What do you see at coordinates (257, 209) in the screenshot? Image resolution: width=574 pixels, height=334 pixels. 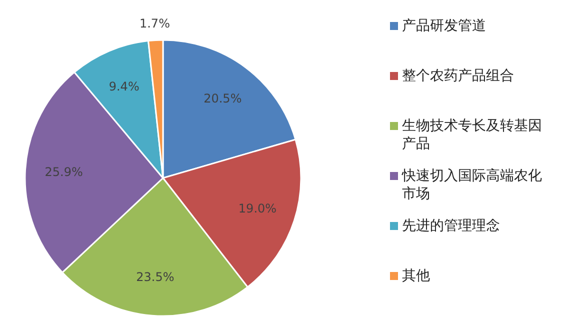 I see `data-label: 19.0%` at bounding box center [257, 209].